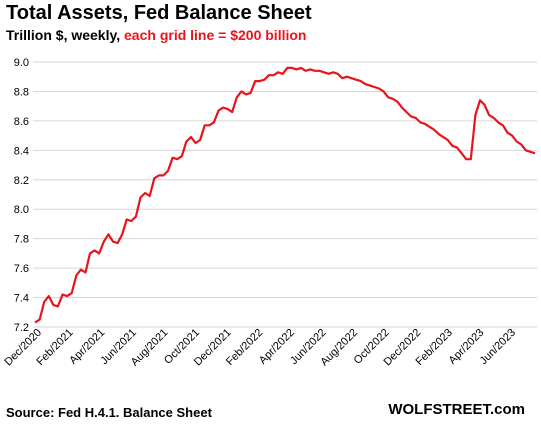 Image resolution: width=541 pixels, height=430 pixels. I want to click on y-tick-label: 8.2, so click(21, 181).